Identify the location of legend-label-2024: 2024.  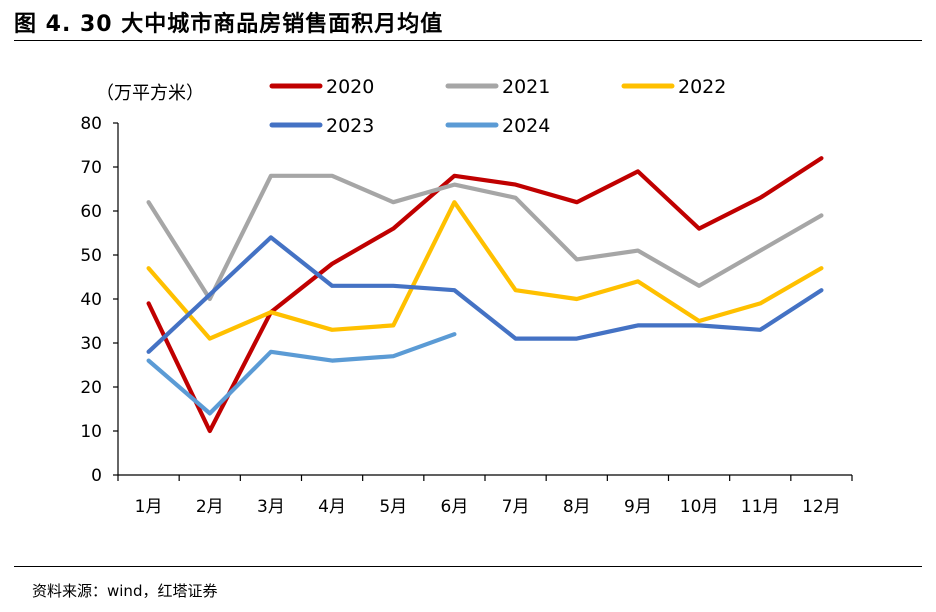
(526, 126).